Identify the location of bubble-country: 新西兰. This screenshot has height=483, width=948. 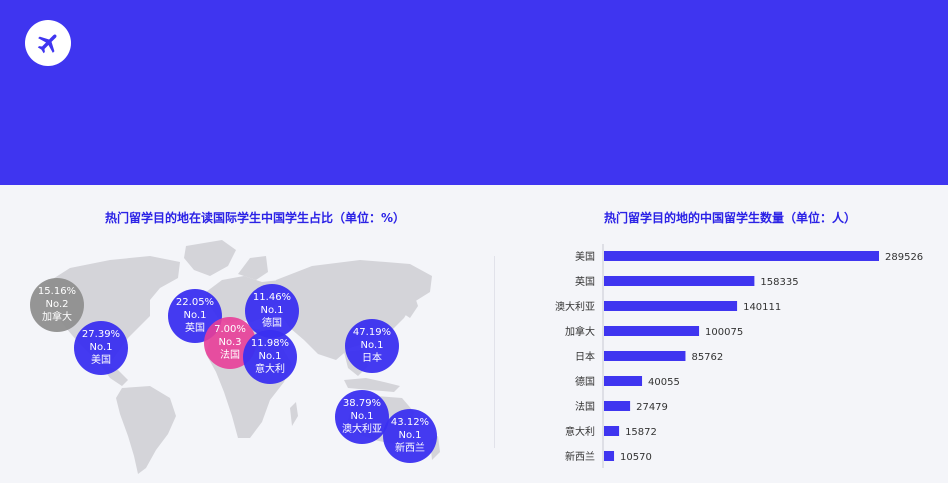
(410, 447).